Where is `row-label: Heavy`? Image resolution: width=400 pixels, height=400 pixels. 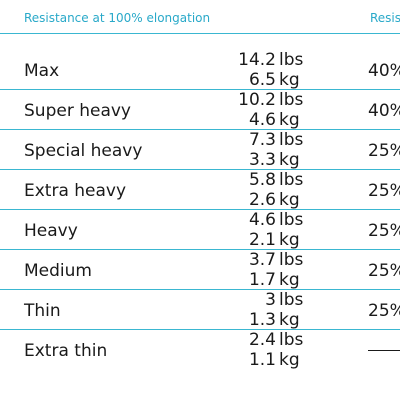 row-label: Heavy is located at coordinates (51, 231).